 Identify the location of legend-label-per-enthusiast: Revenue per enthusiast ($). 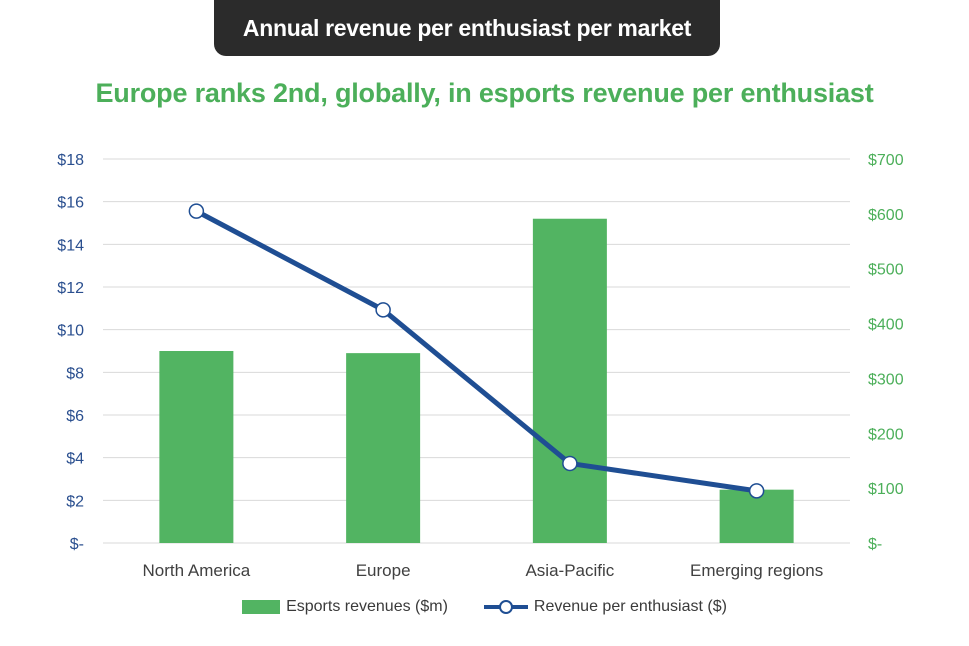
(630, 606).